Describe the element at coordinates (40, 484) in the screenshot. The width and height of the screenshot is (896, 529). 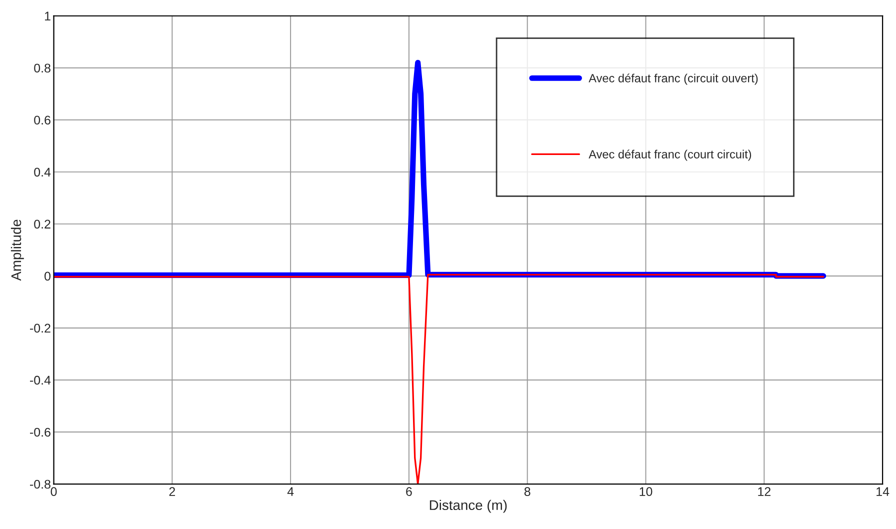
I see `y-tick-label: -0.8` at that location.